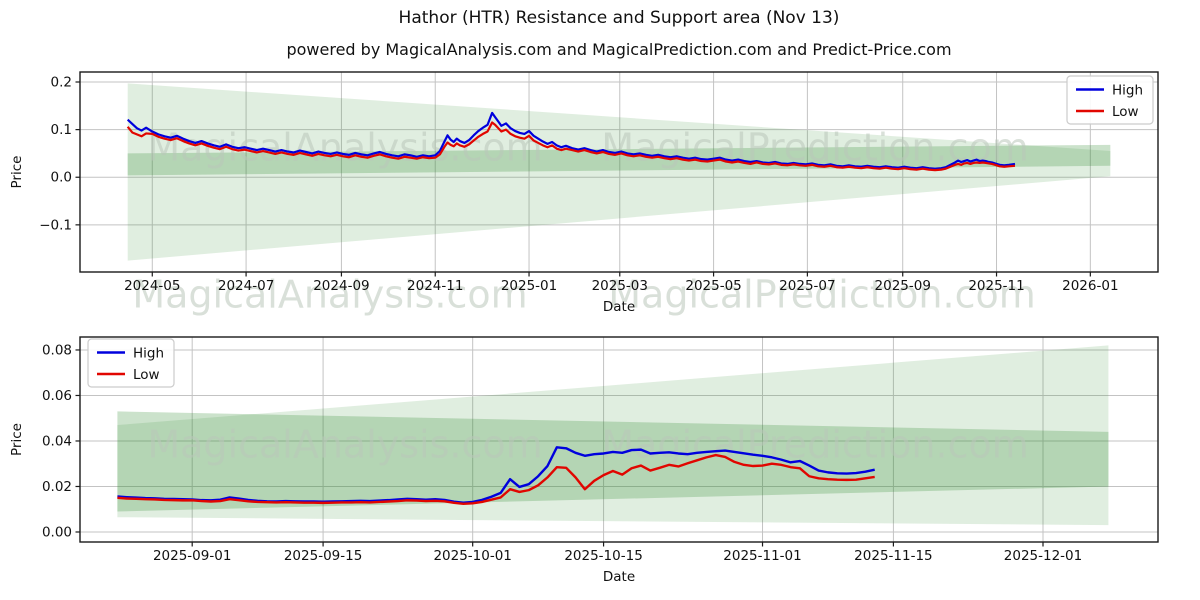  What do you see at coordinates (57, 532) in the screenshot?
I see `y-tick-label: 0.00` at bounding box center [57, 532].